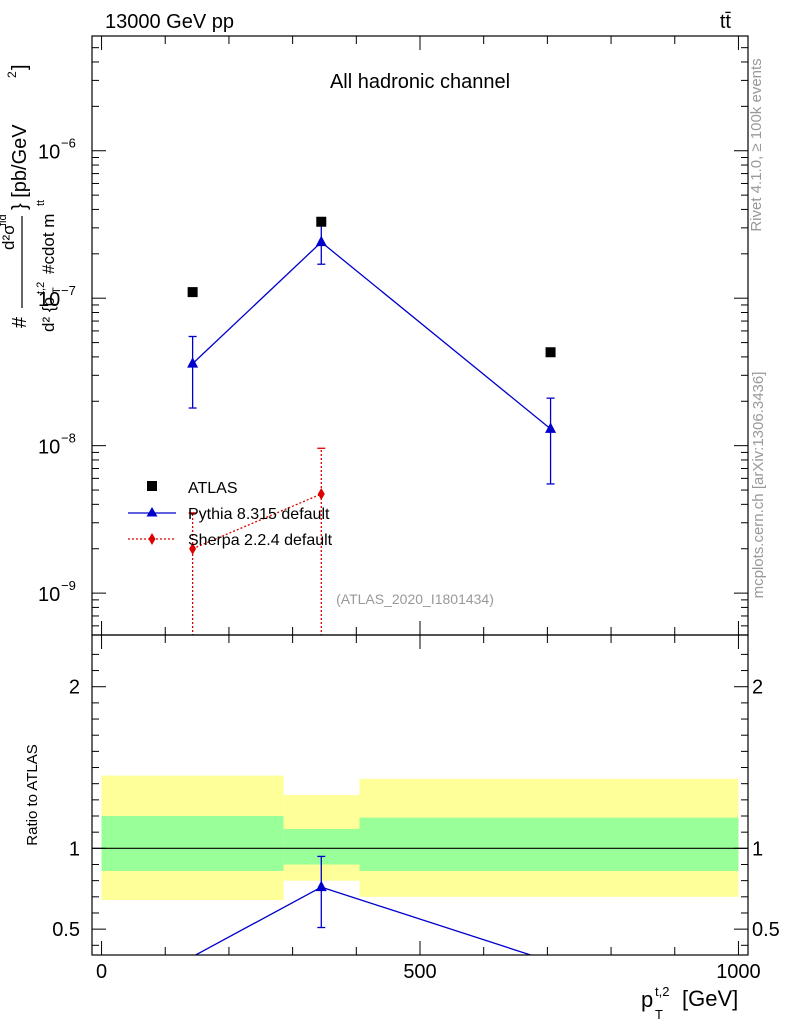 The image size is (786, 1024). Describe the element at coordinates (738, 972) in the screenshot. I see `x-tick-label: 1000` at that location.